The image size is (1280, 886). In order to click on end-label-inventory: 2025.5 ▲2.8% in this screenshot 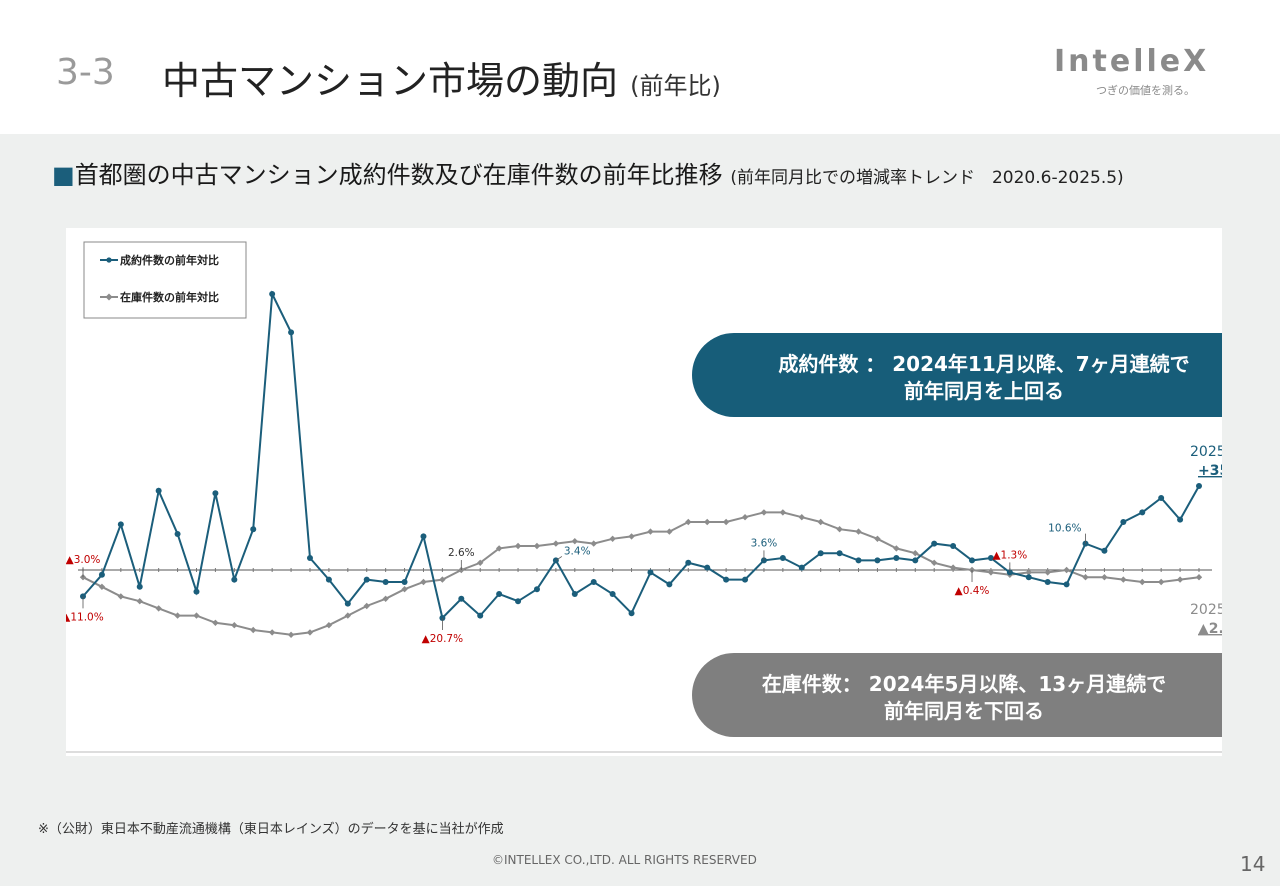, I will do `click(1219, 619)`.